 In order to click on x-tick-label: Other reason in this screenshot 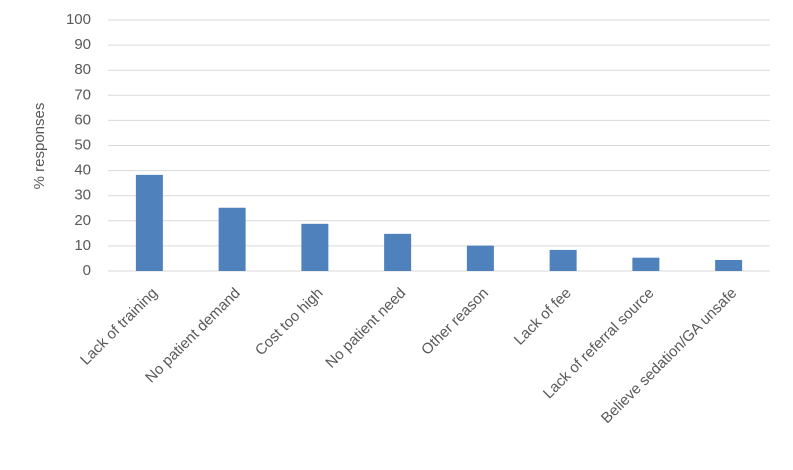, I will do `click(455, 322)`.